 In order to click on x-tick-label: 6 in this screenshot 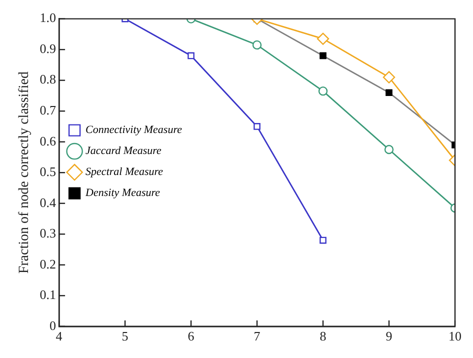, I will do `click(191, 336)`.